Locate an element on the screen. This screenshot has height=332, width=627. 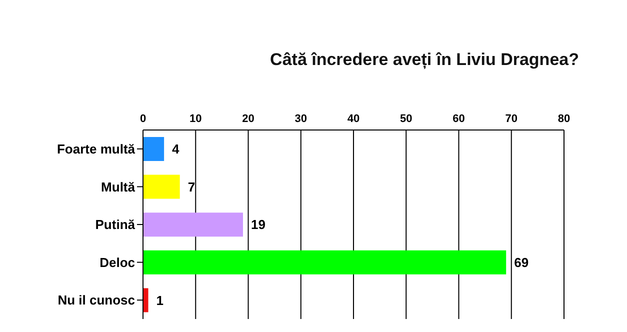
x-tick-label: 20 is located at coordinates (248, 119).